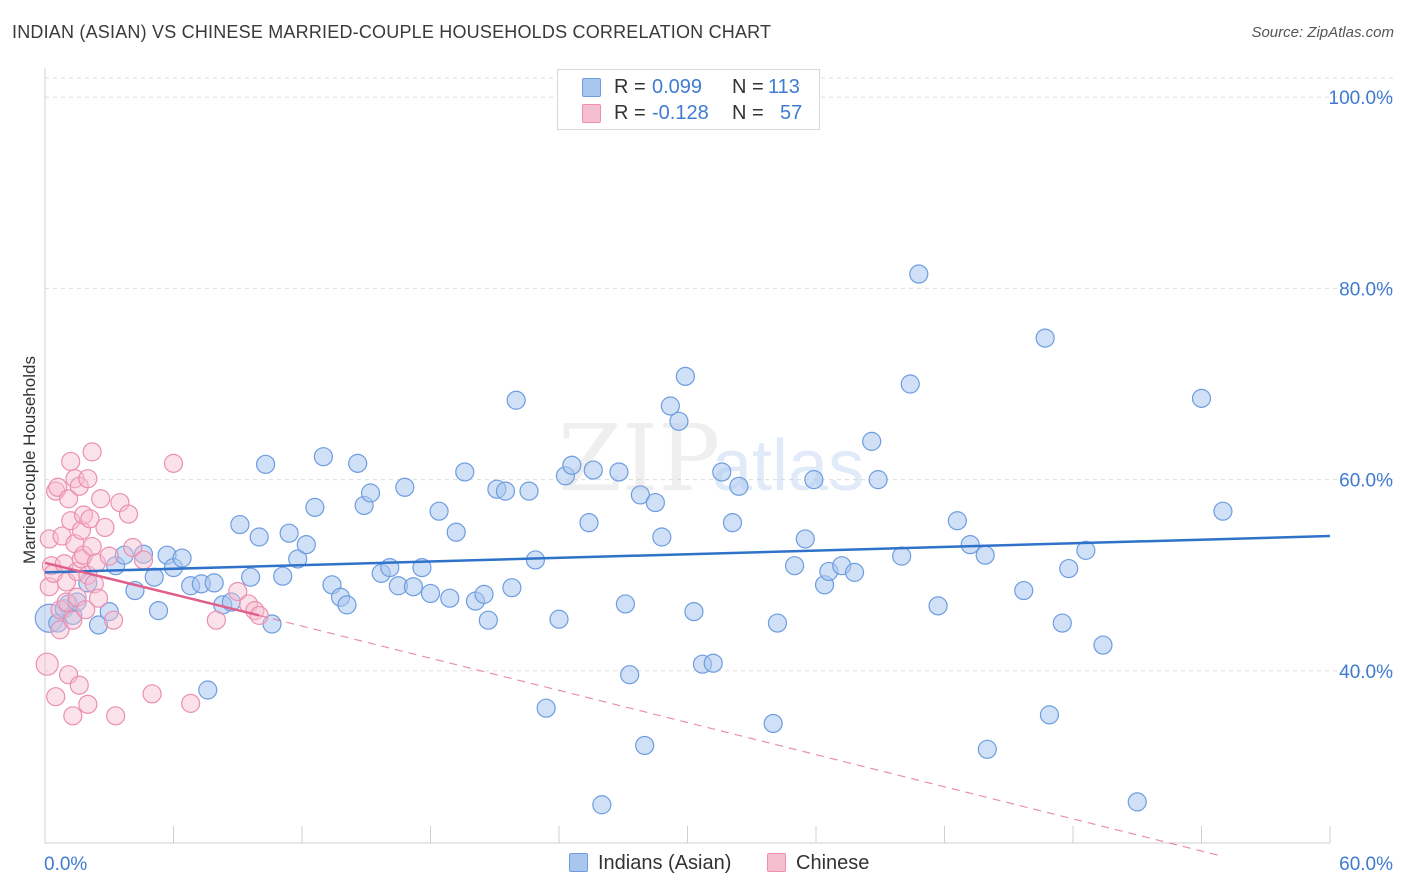  I want to click on legend-r-value: -0.128, so click(680, 113).